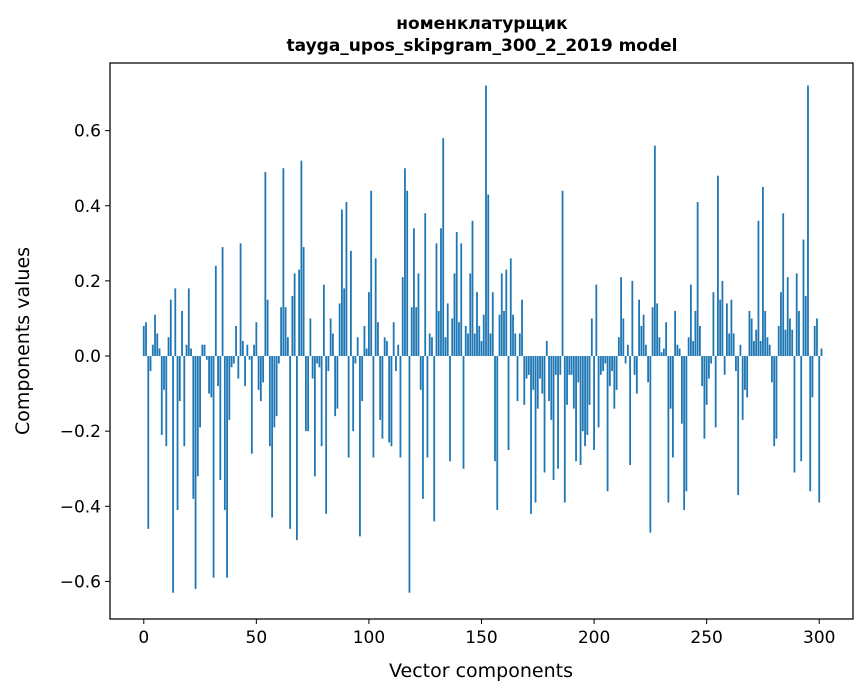  I want to click on x-tick-label: 300, so click(819, 638).